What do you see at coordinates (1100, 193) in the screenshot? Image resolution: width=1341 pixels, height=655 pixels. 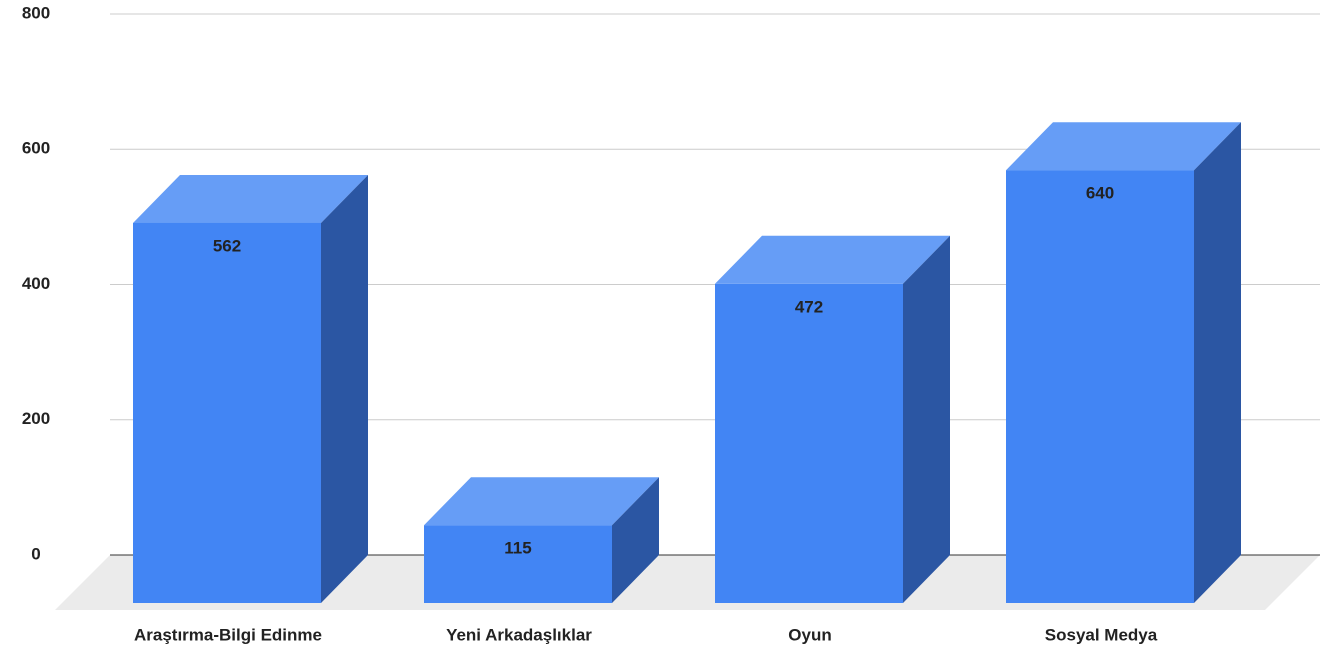 I see `data-label: 640` at bounding box center [1100, 193].